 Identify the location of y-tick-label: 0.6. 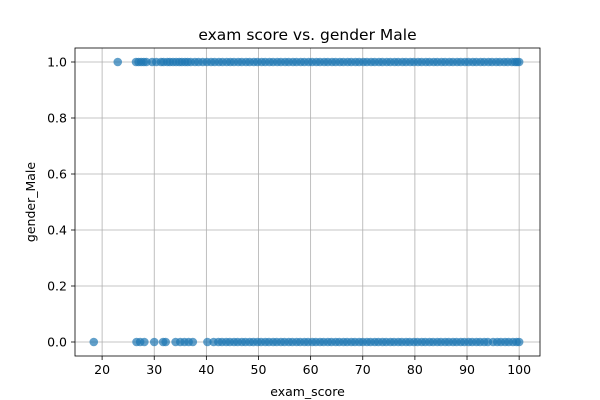
(57, 174).